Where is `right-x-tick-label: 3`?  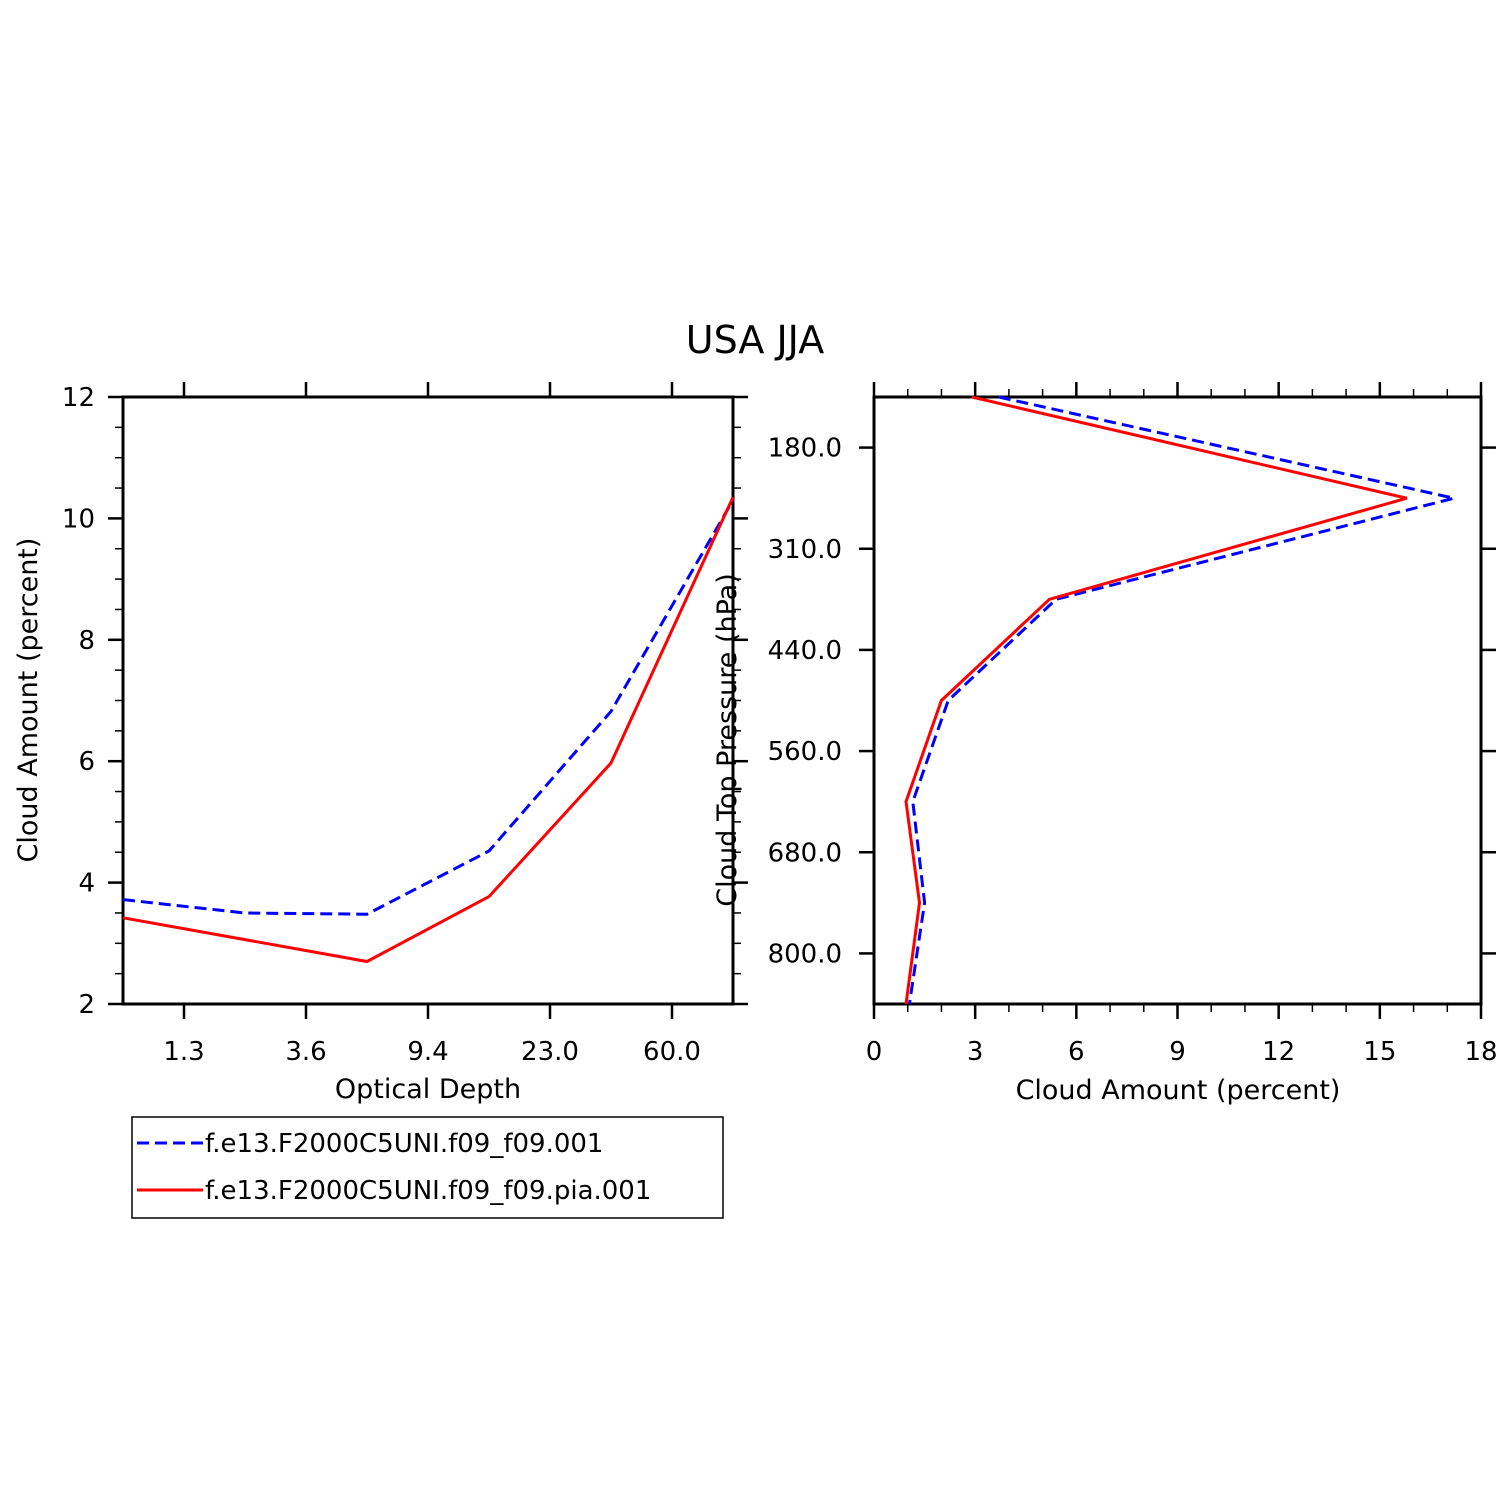 right-x-tick-label: 3 is located at coordinates (975, 1052).